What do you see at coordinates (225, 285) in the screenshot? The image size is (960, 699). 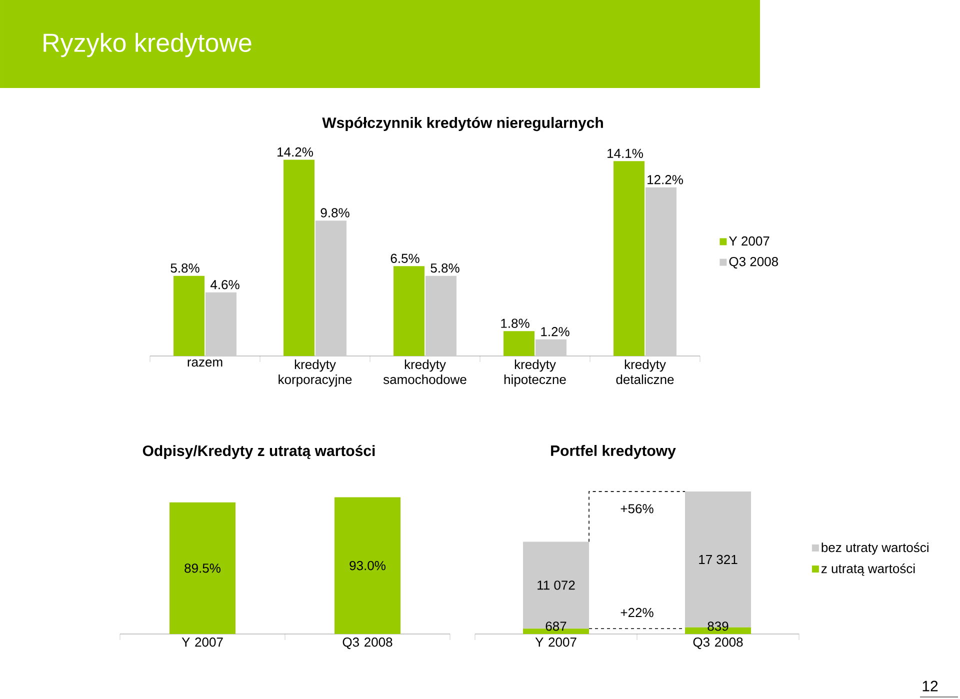 I see `data-label: 4.6%` at bounding box center [225, 285].